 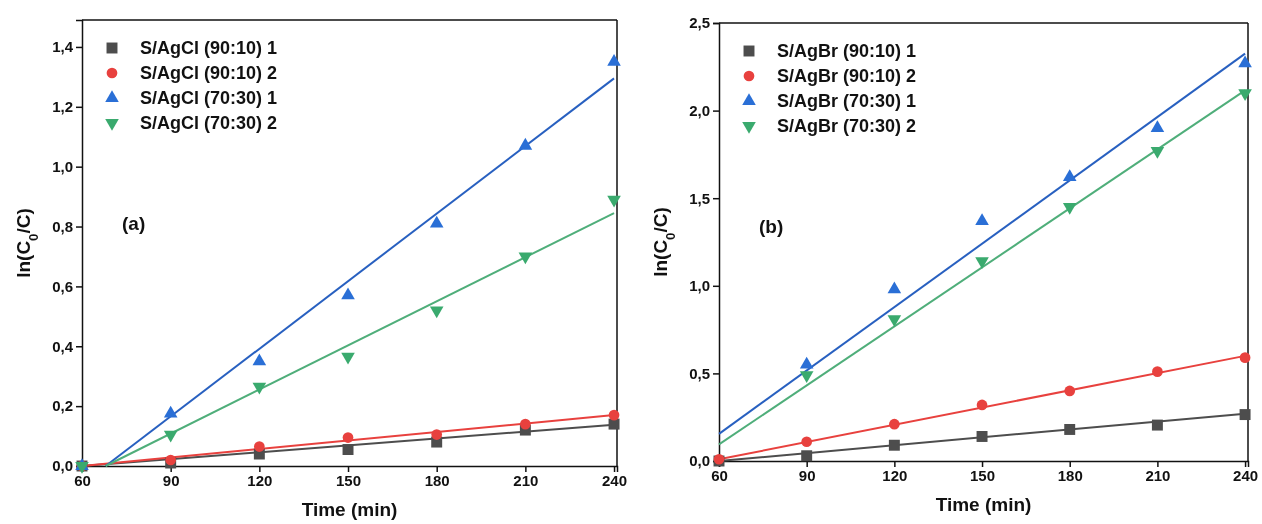 What do you see at coordinates (62, 286) in the screenshot?
I see `y-tick-label: 0,6` at bounding box center [62, 286].